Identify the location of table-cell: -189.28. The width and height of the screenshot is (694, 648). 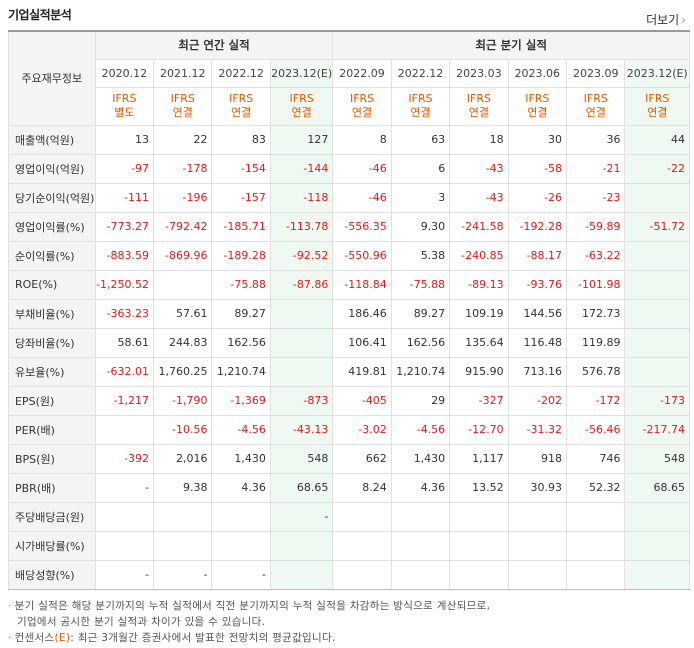
(241, 255).